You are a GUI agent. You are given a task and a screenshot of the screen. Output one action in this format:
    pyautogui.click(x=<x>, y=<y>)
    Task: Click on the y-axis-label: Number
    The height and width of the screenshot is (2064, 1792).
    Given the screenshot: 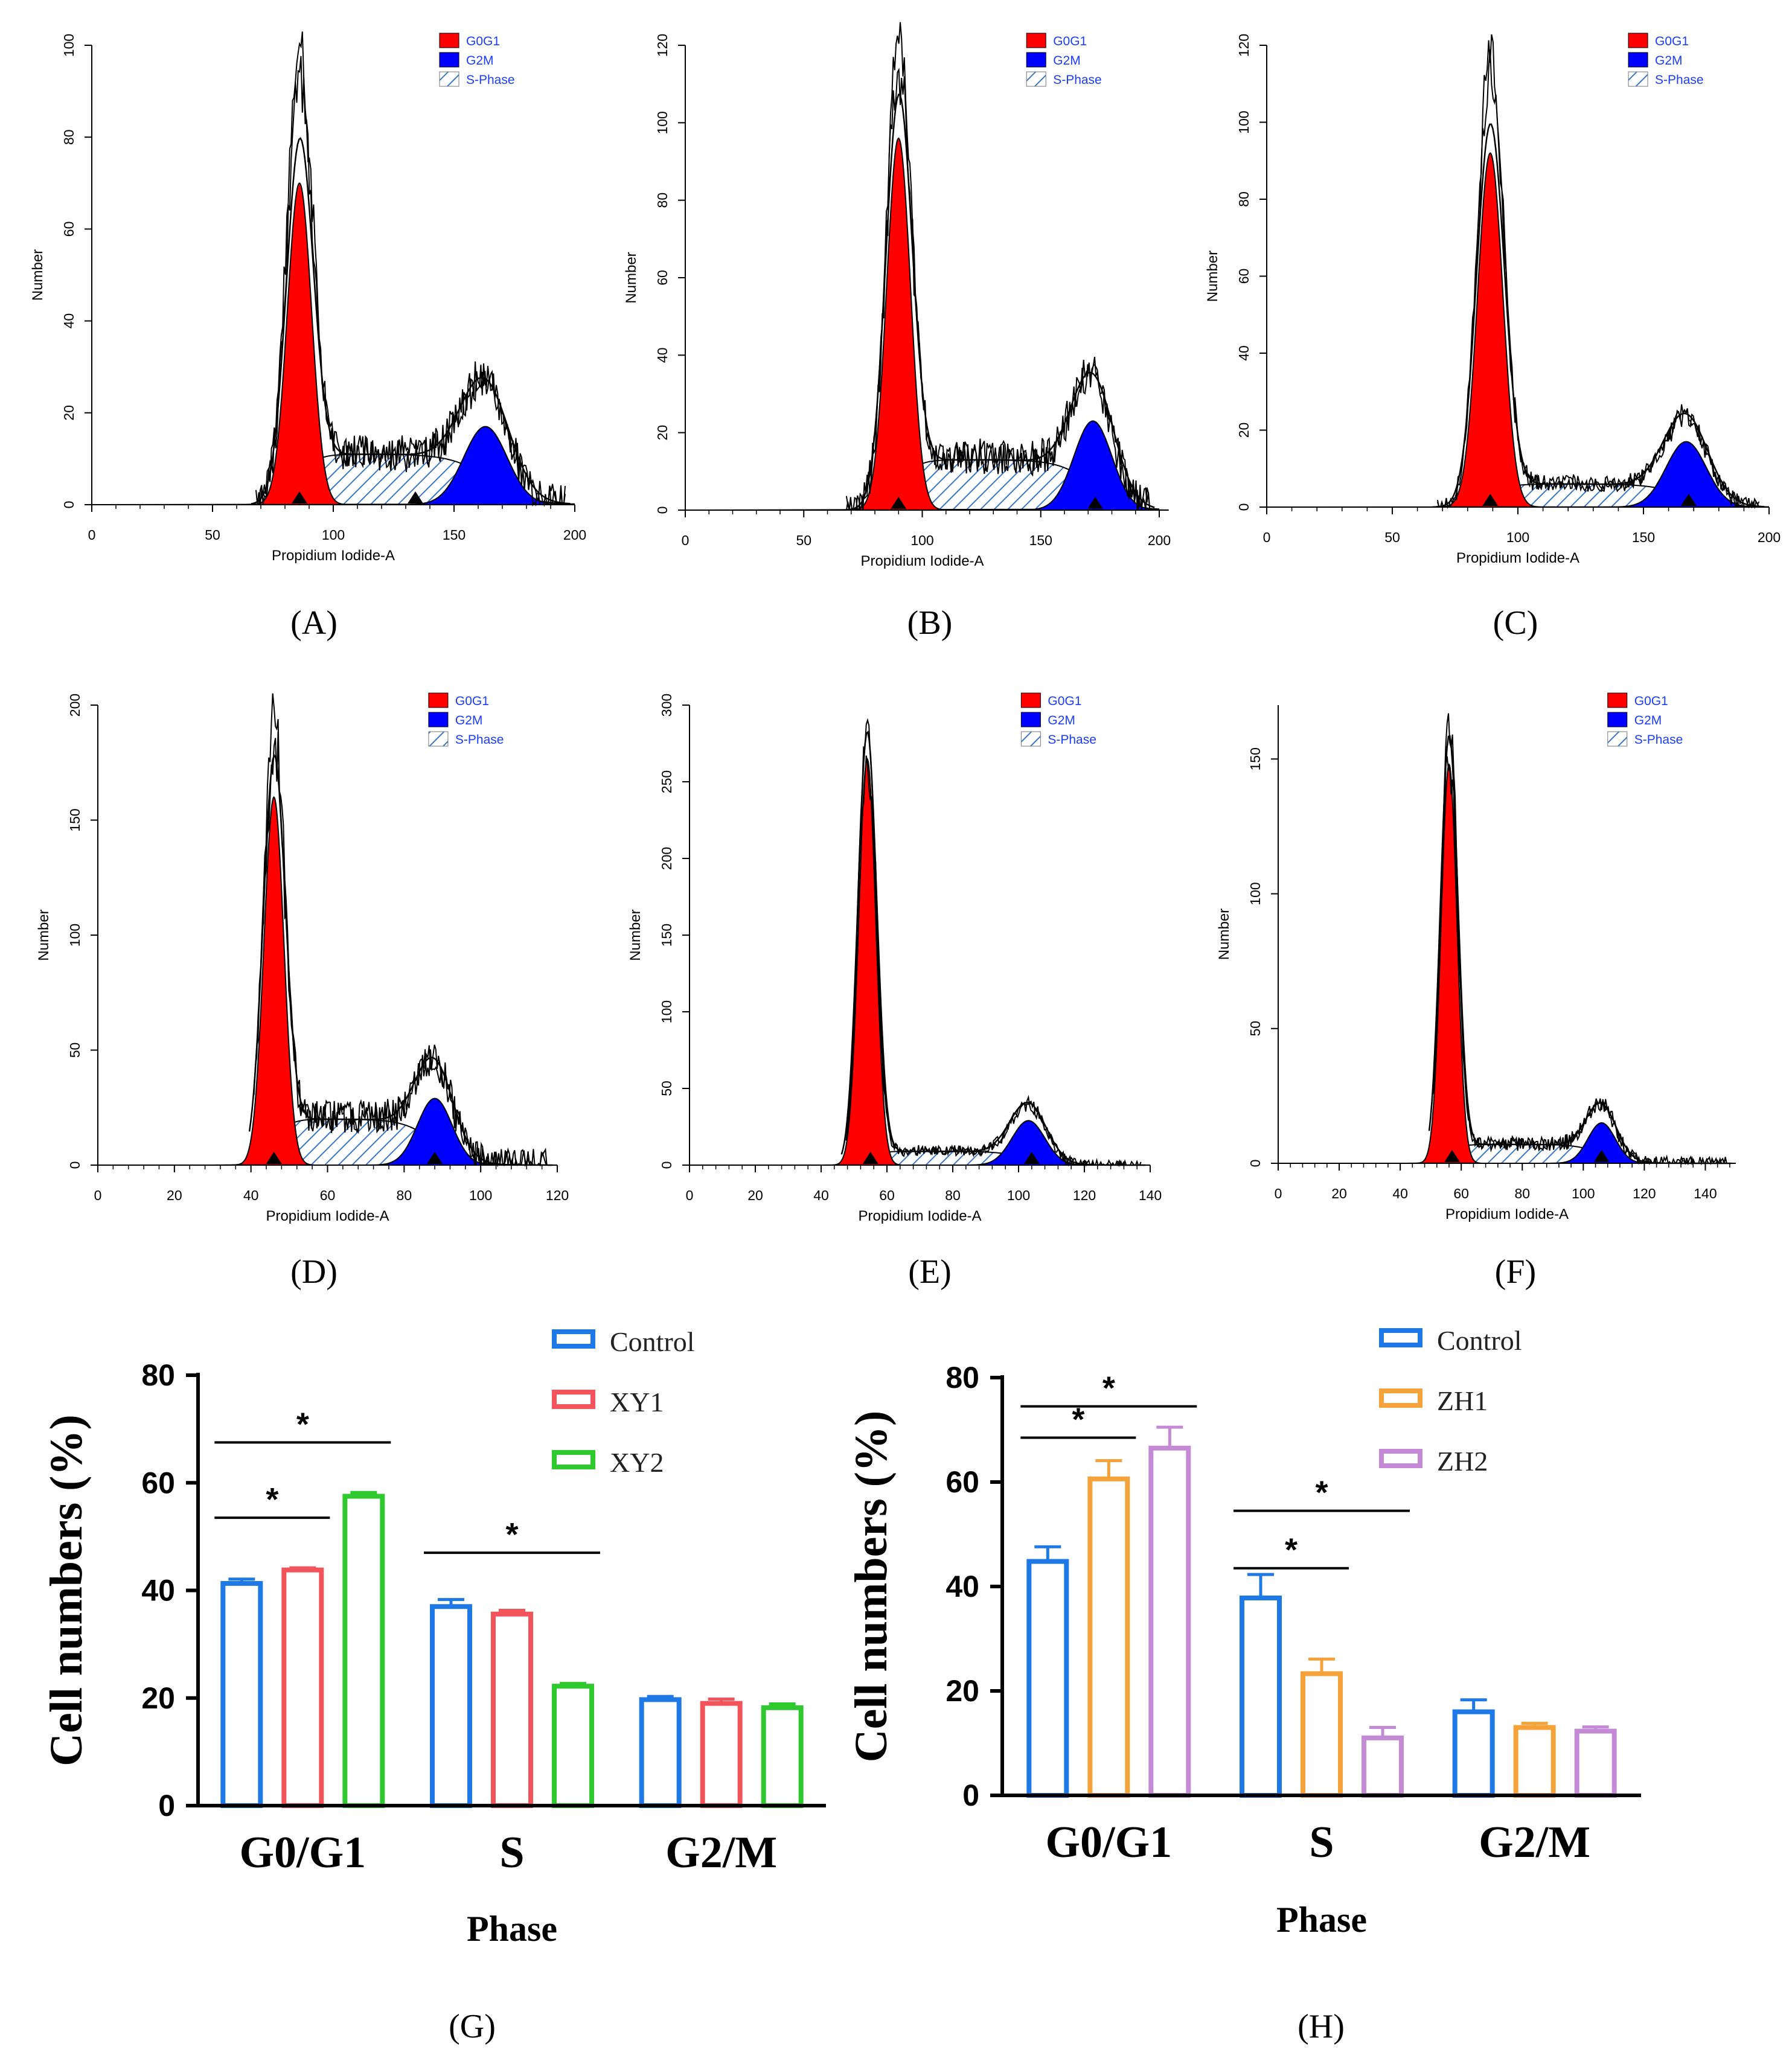 What is the action you would take?
    pyautogui.click(x=44, y=934)
    